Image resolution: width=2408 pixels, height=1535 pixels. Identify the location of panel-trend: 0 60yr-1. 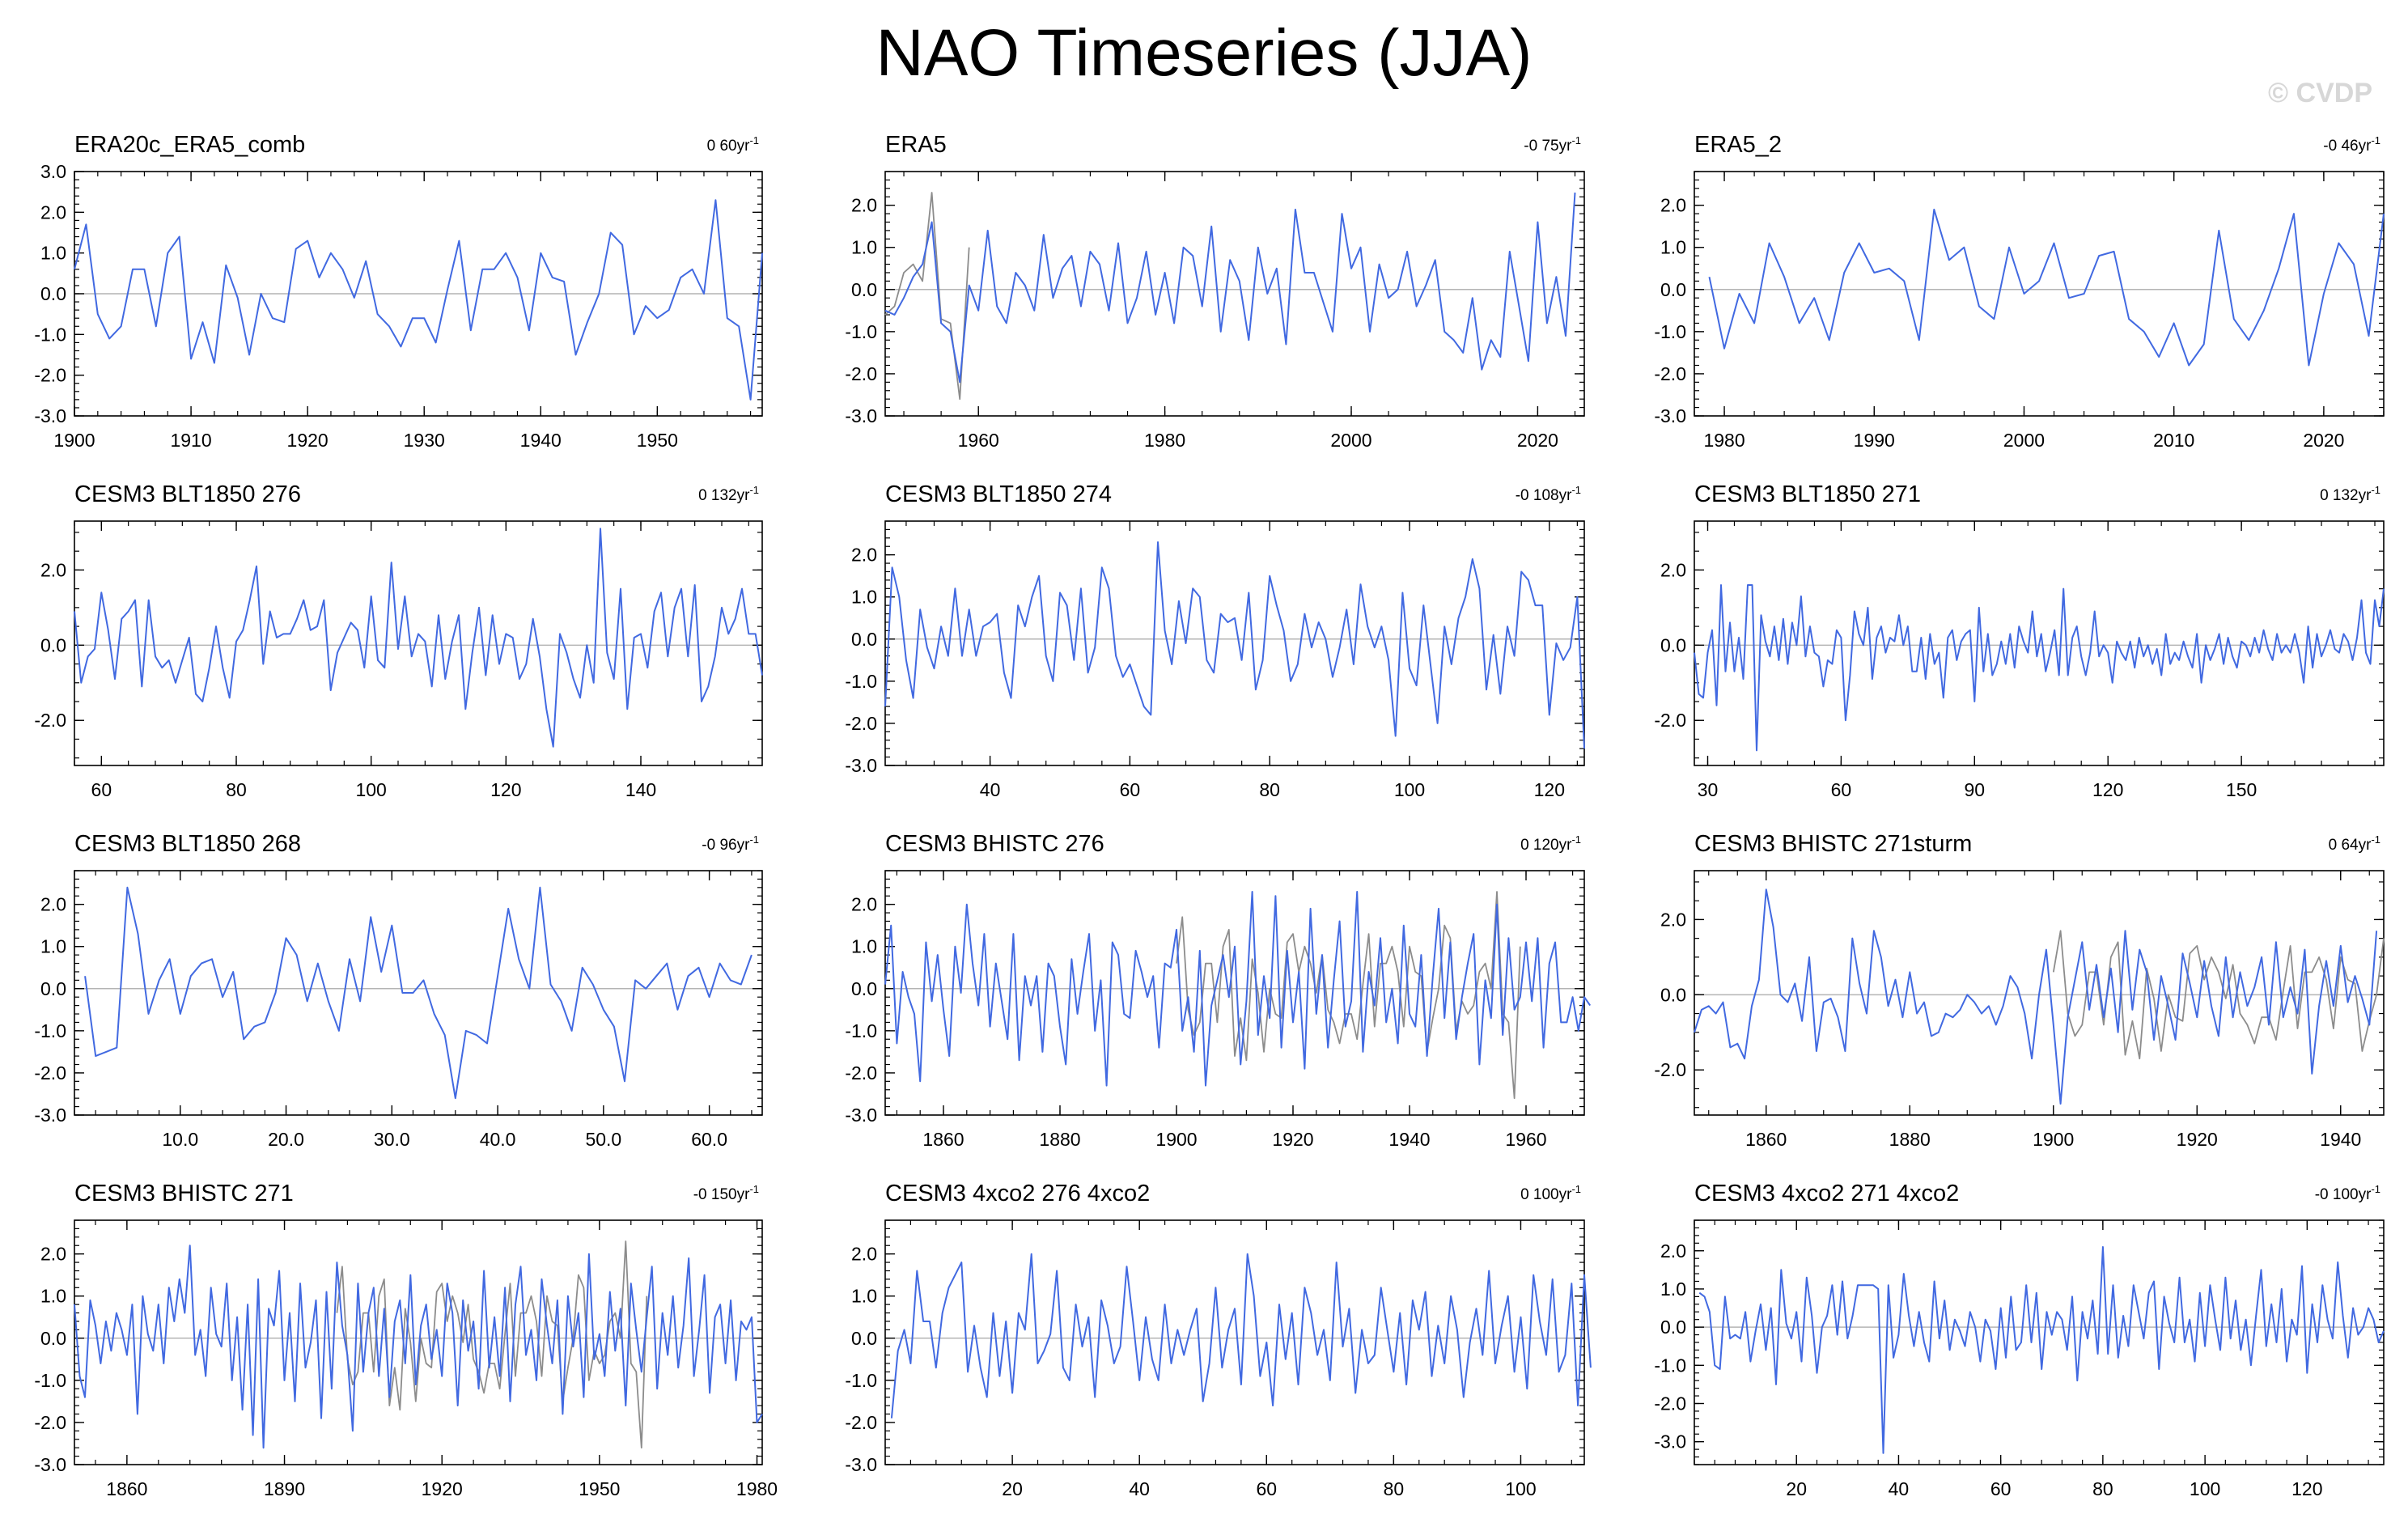
(733, 144).